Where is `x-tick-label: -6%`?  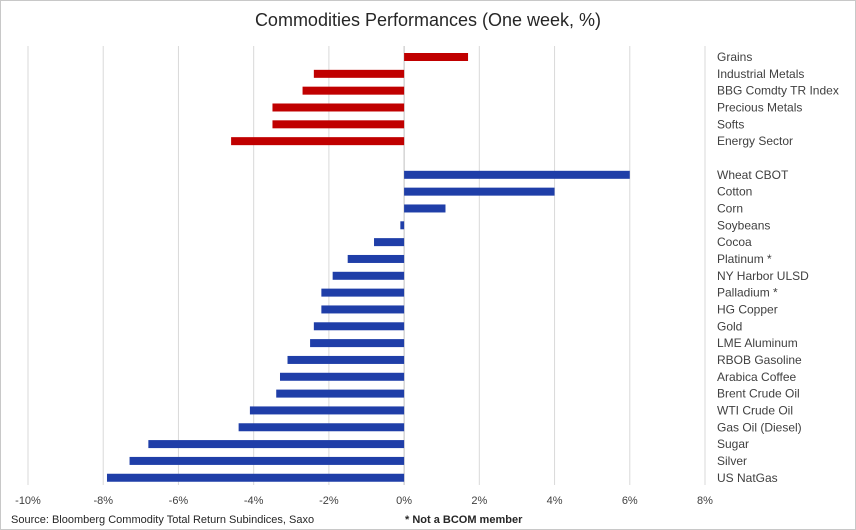 x-tick-label: -6% is located at coordinates (179, 501).